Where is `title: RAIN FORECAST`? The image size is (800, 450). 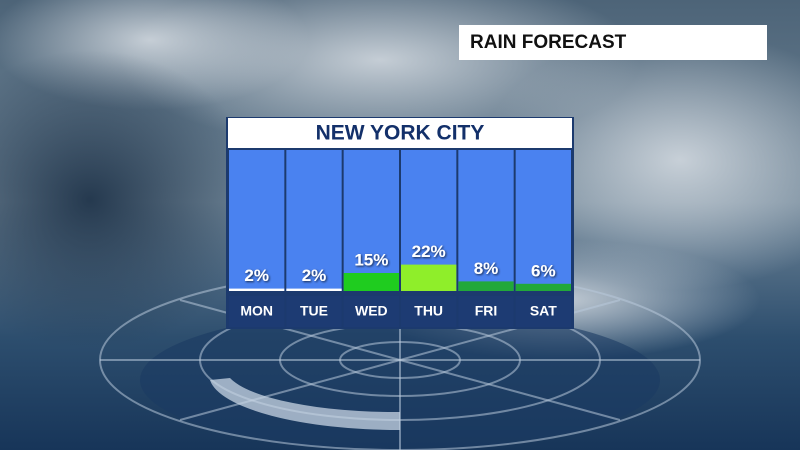
title: RAIN FORECAST is located at coordinates (548, 42).